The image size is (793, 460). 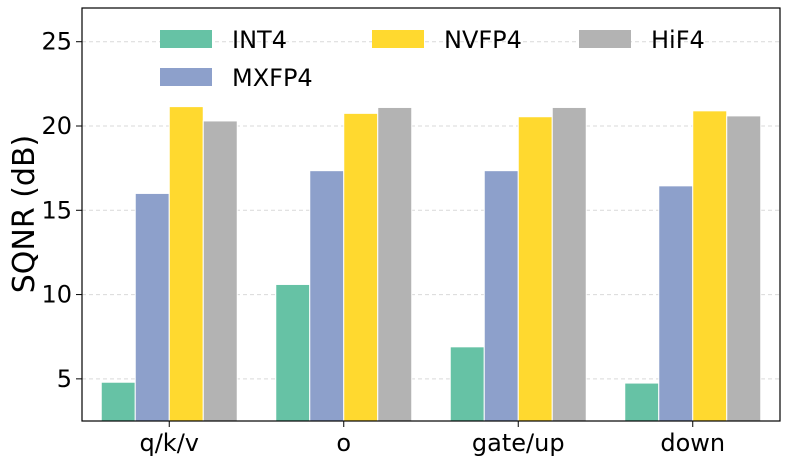 I want to click on y-tick-label: 10, so click(x=56, y=295).